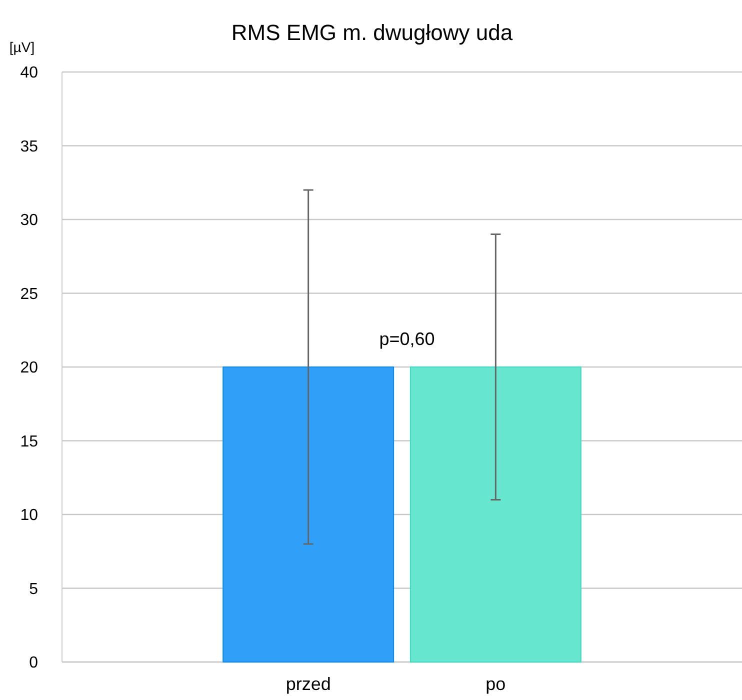 This screenshot has height=700, width=742. Describe the element at coordinates (22, 47) in the screenshot. I see `y-axis-title: [µV]` at that location.